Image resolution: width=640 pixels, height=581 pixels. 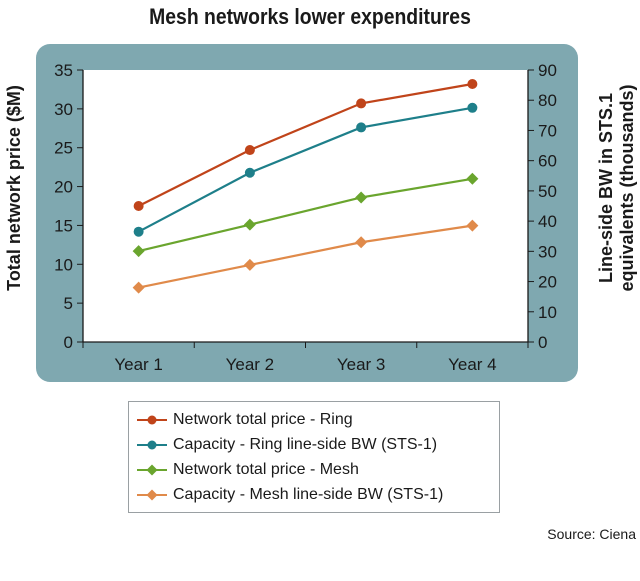 I want to click on series-line-mesh-price, so click(x=305, y=215).